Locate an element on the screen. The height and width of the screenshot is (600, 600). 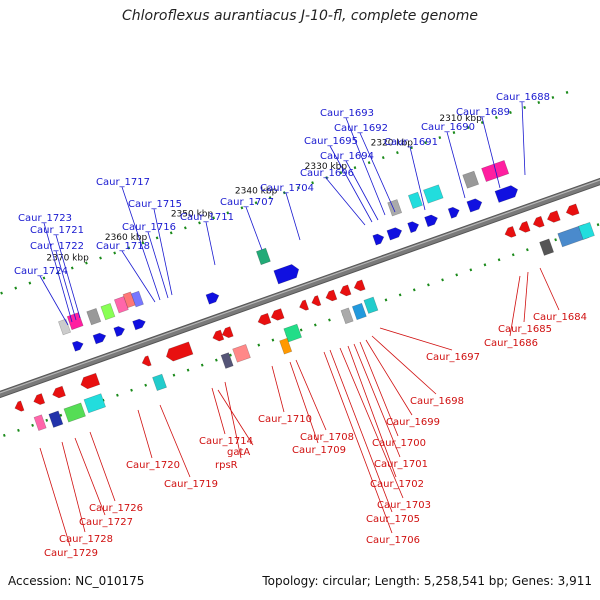
tick-label: 2330 kbp is located at coordinates (326, 167).